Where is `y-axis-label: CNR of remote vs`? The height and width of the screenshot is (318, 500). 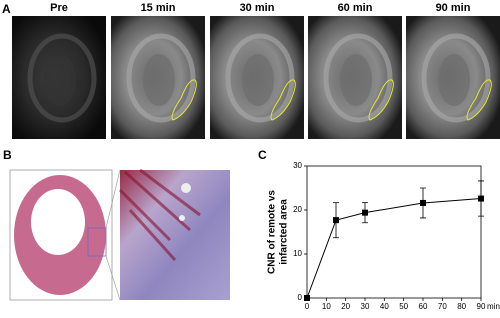
y-axis-label: CNR of remote vs is located at coordinates (272, 232).